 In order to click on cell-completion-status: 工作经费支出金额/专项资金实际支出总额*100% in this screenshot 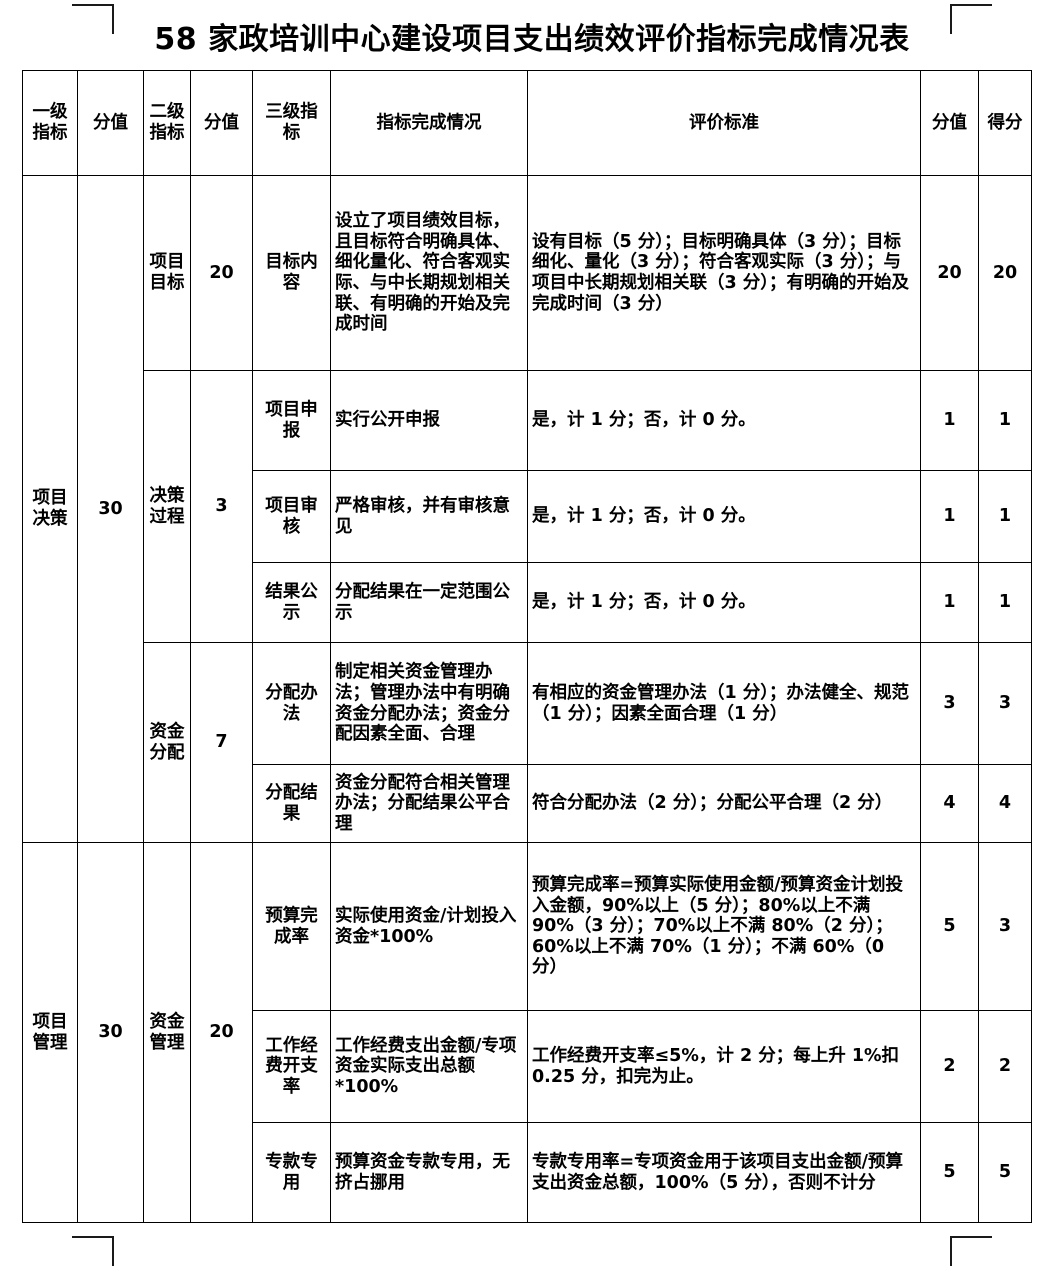, I will do `click(429, 1066)`.